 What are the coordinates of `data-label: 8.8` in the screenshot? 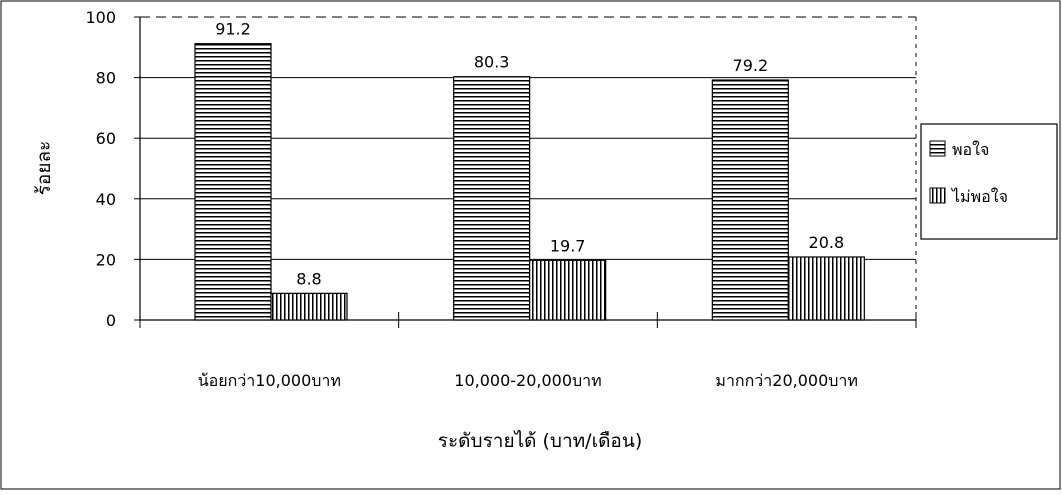 It's located at (308, 278).